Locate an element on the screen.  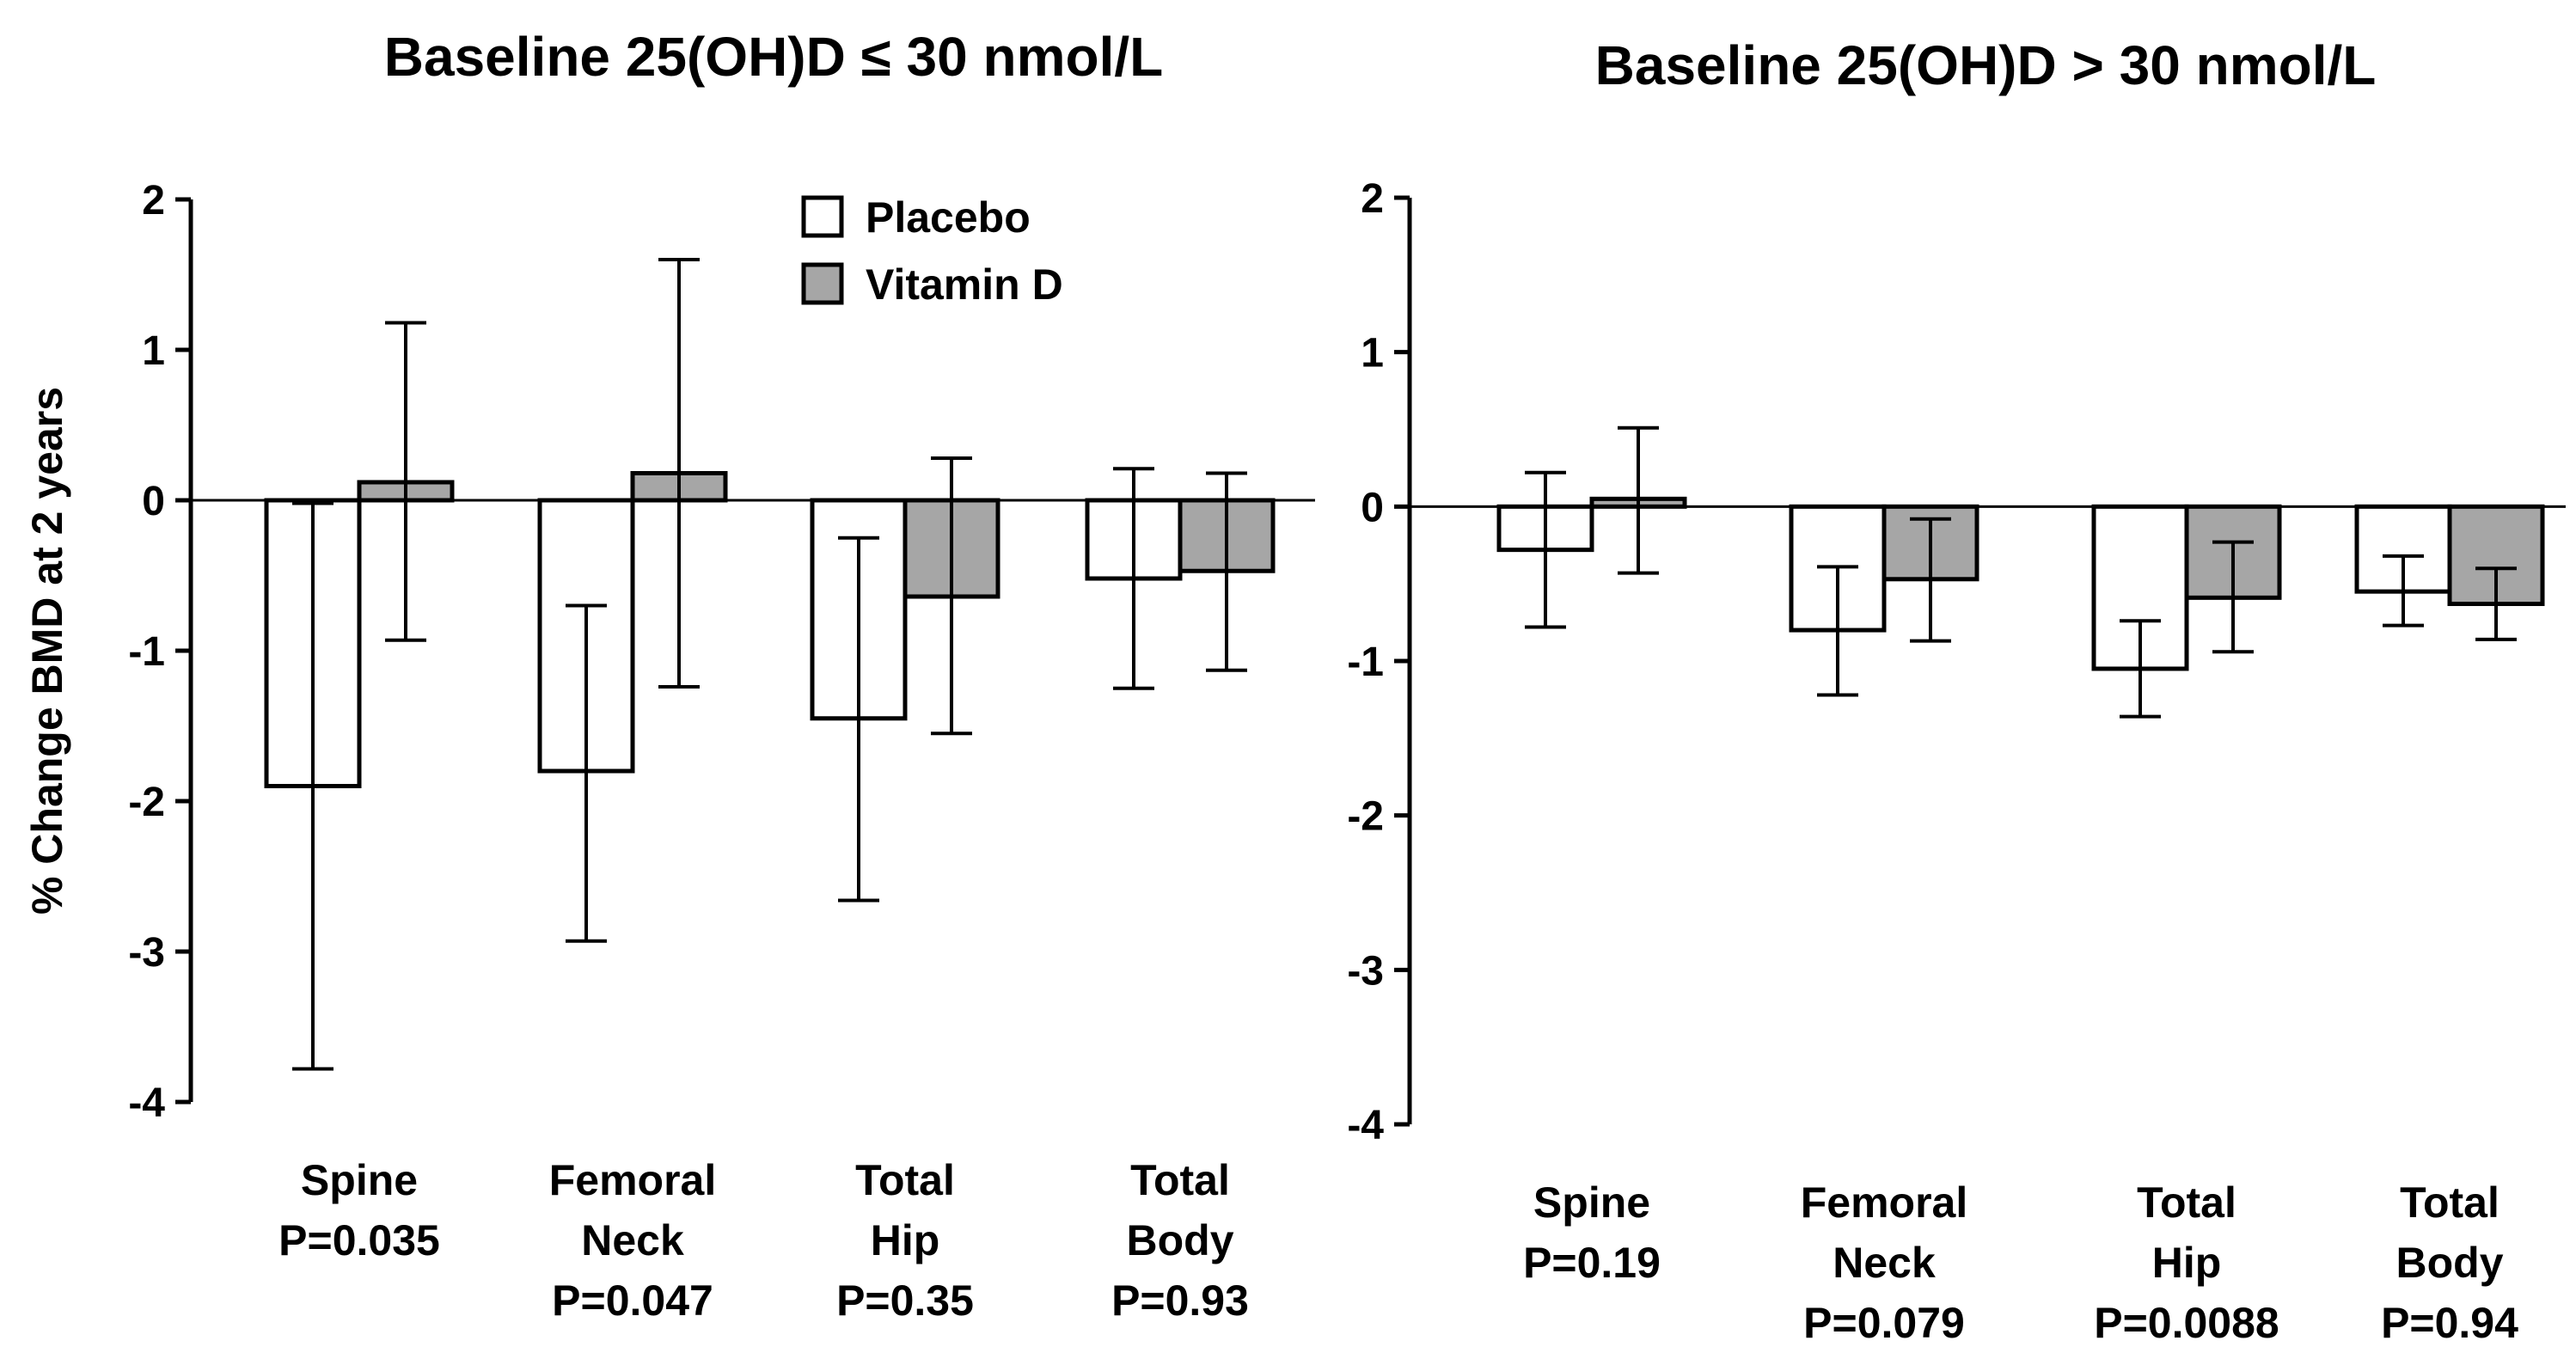
p-value-label: P=0.035 is located at coordinates (359, 1240).